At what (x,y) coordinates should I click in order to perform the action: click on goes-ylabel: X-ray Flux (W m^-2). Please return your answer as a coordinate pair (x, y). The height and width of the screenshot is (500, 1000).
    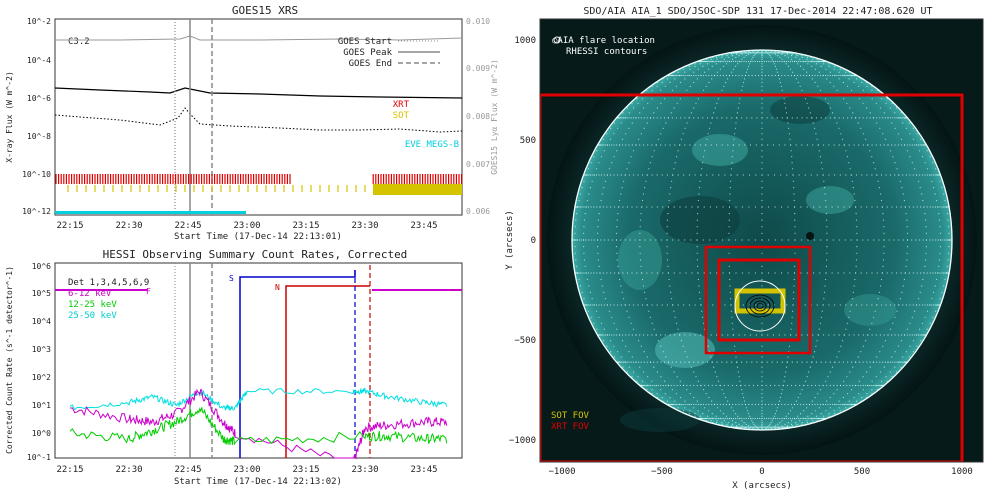
    Looking at the image, I should click on (9, 117).